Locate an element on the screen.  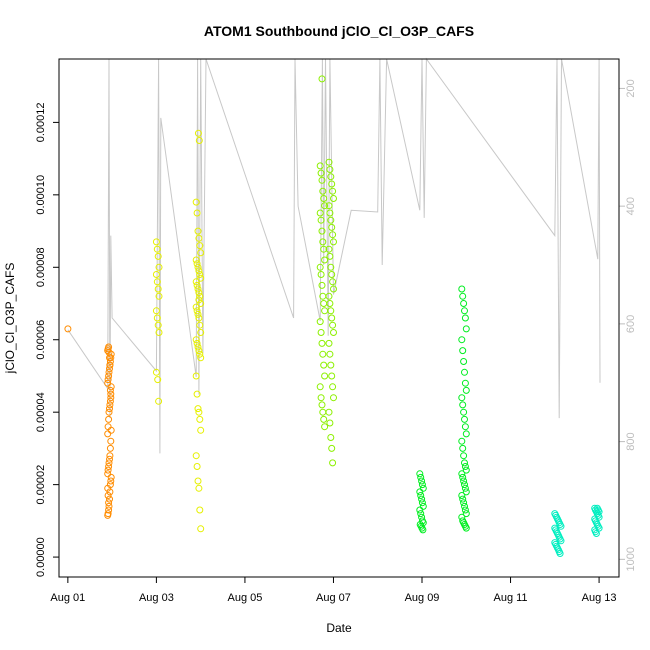
y2-axis-pressure: 200 400 600 800 1000 is located at coordinates (628, 325).